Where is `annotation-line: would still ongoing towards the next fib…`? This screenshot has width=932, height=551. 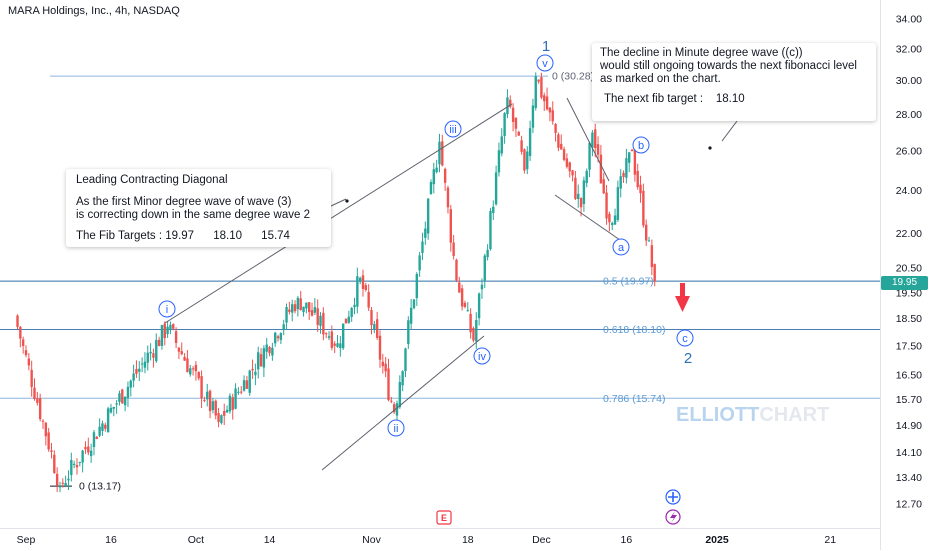
annotation-line: would still ongoing towards the next fib… is located at coordinates (728, 66).